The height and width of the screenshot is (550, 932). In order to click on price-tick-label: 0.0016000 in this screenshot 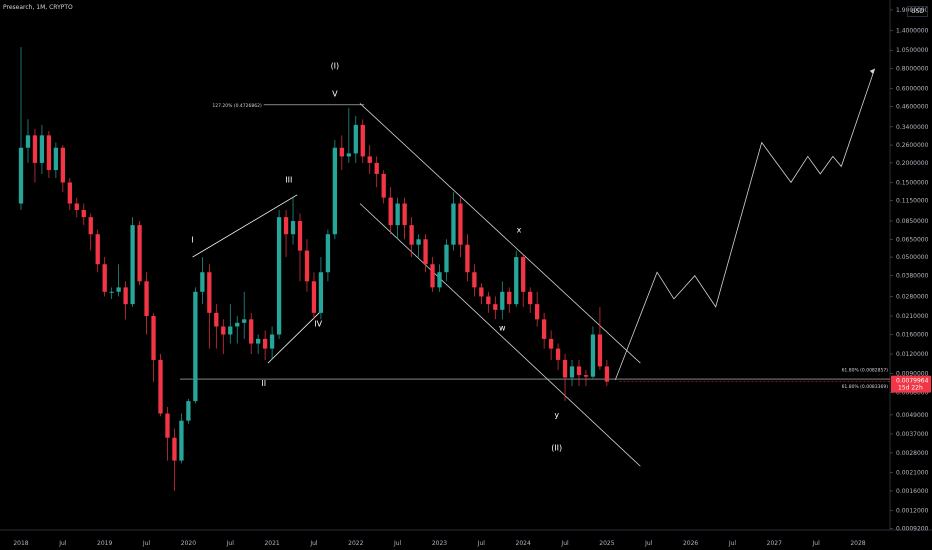, I will do `click(912, 491)`.